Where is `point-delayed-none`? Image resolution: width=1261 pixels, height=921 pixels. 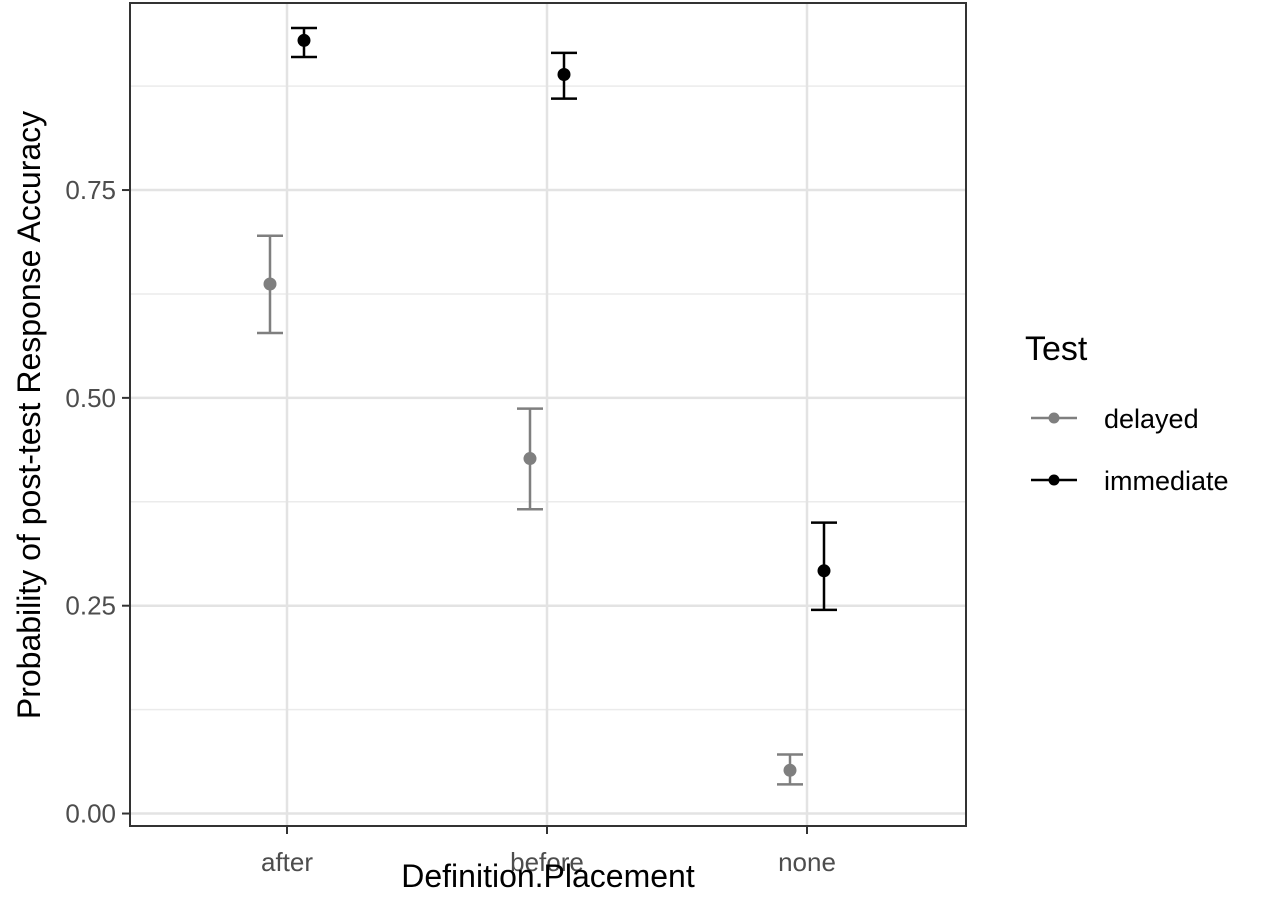 point-delayed-none is located at coordinates (790, 770).